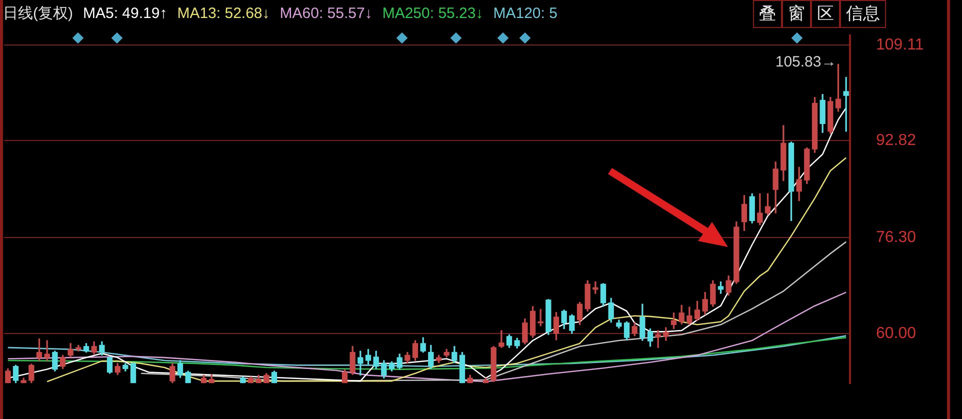 Image resolution: width=962 pixels, height=419 pixels. I want to click on y-tick-label: 109.11, so click(900, 45).